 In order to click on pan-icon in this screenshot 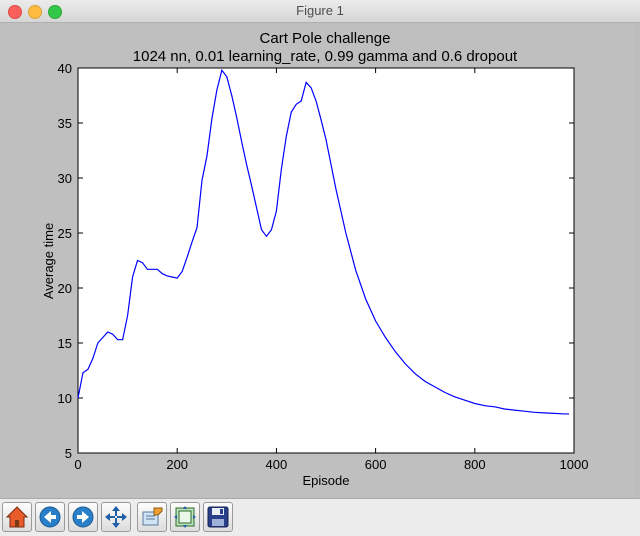, I will do `click(116, 517)`.